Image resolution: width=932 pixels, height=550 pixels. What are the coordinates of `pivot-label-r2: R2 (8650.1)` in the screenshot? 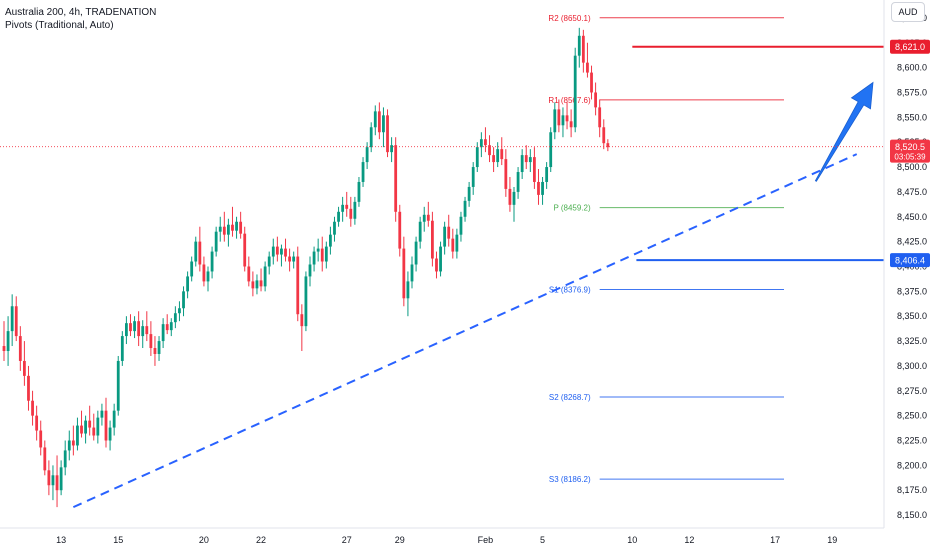 It's located at (569, 18).